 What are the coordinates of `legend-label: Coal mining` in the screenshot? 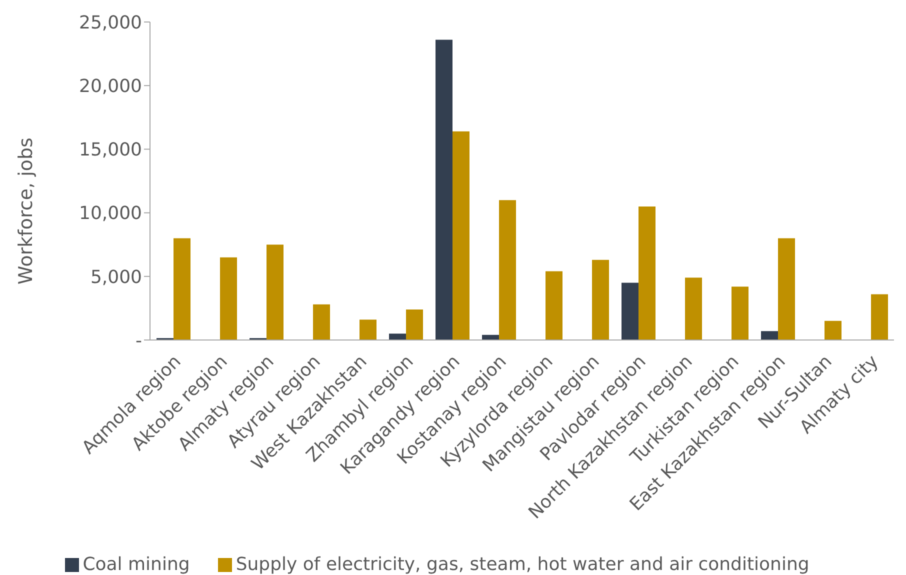 It's located at (136, 564).